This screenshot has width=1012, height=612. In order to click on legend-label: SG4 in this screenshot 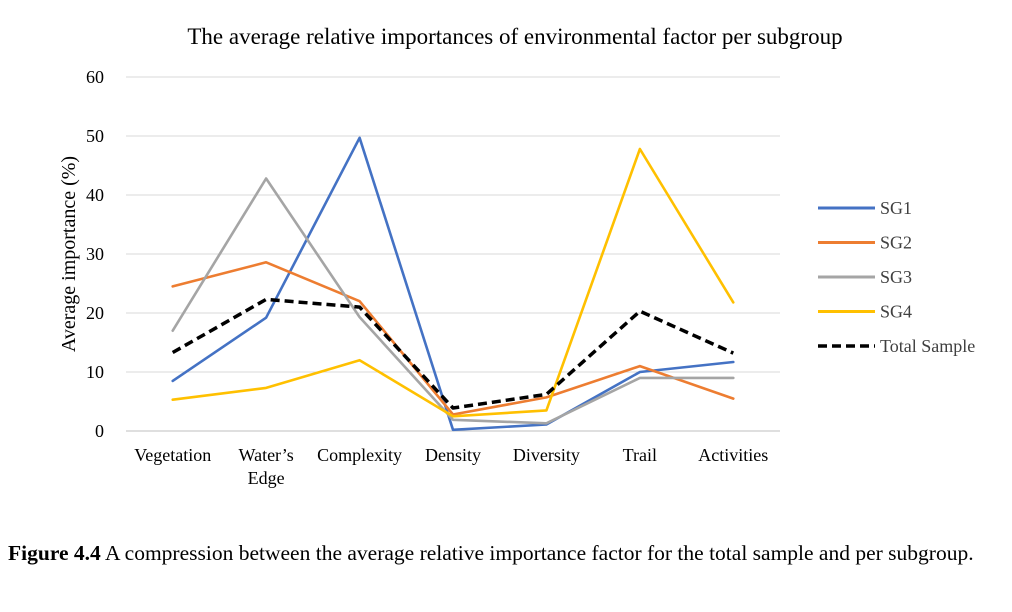, I will do `click(896, 312)`.